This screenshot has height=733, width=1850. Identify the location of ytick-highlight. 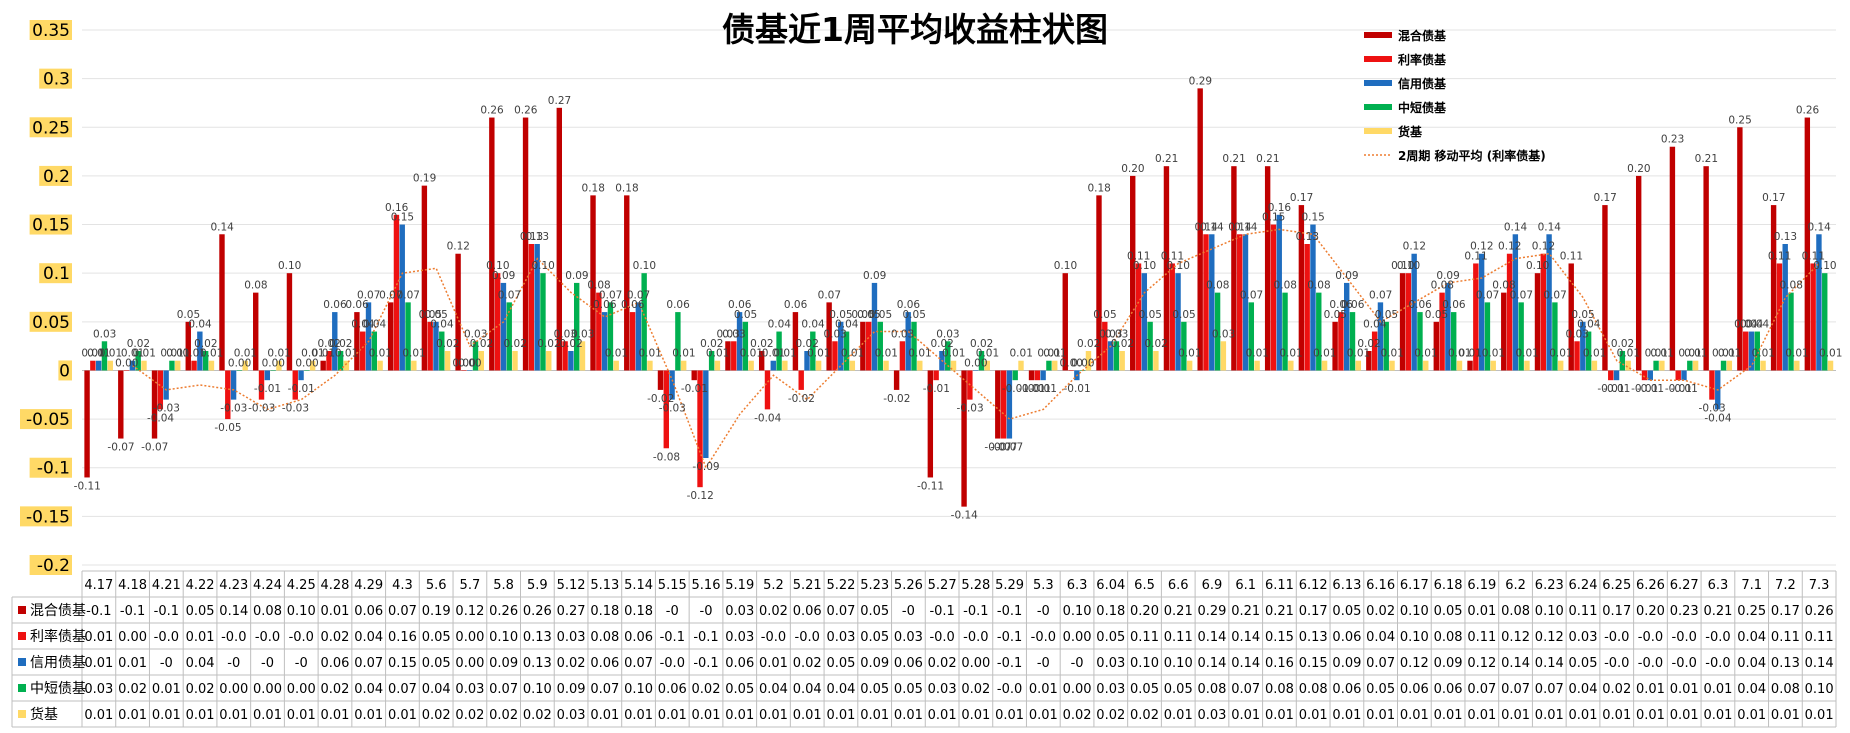
(51, 321).